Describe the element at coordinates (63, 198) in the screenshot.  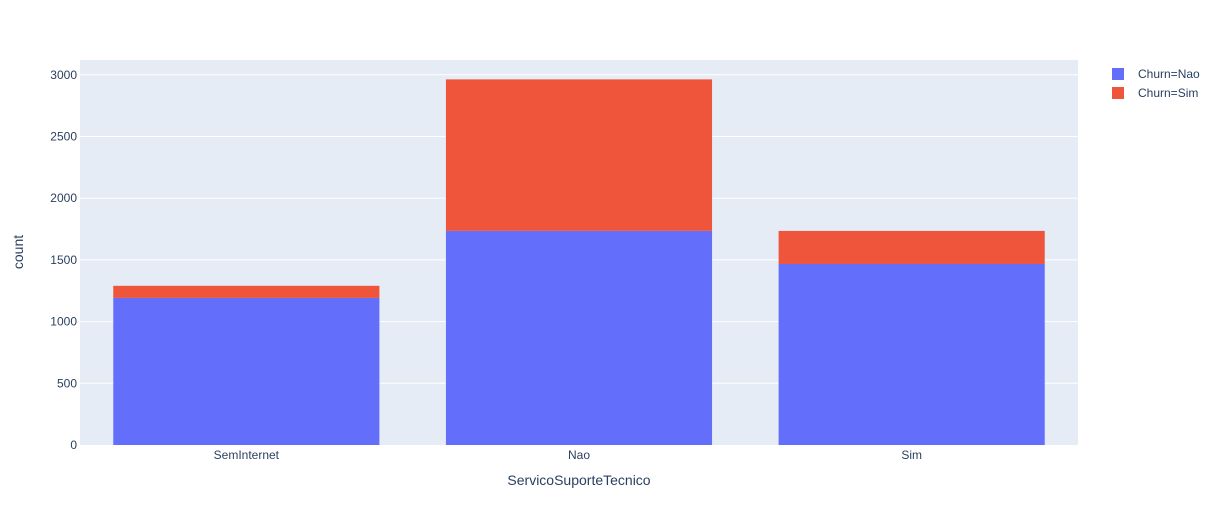
I see `y-tick-label: 2000` at that location.